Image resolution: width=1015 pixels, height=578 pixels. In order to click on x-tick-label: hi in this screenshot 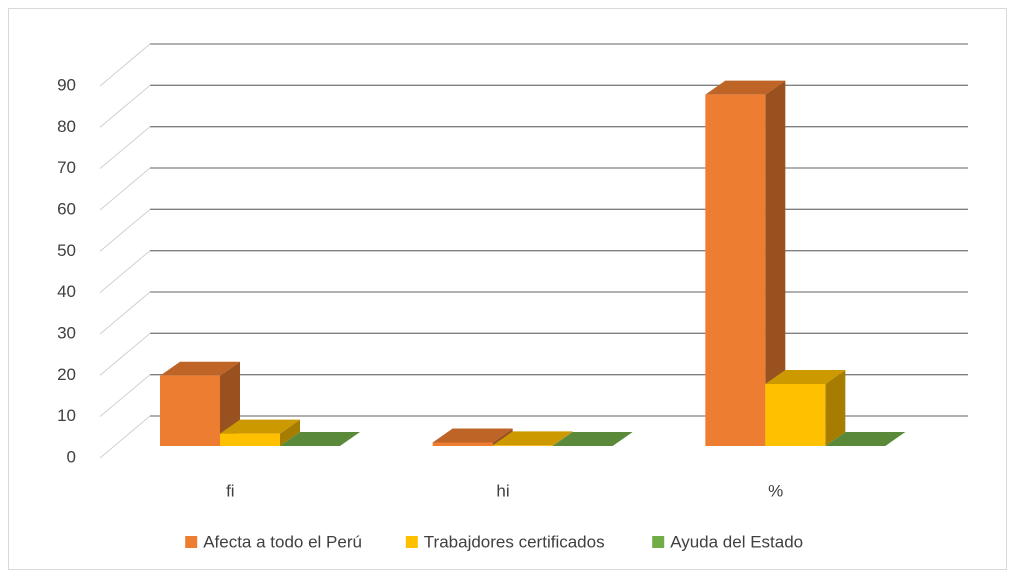, I will do `click(502, 490)`.